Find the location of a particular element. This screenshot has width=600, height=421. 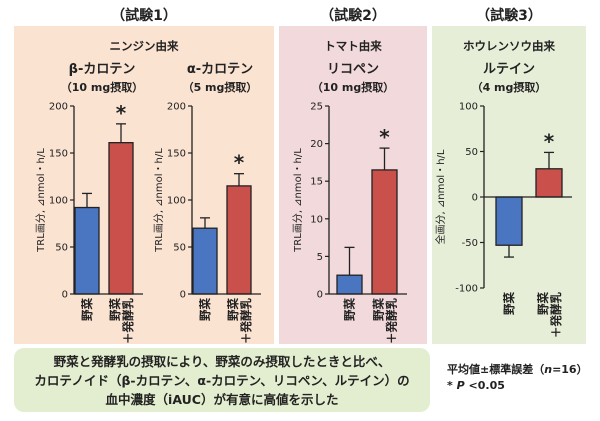

x-category-vegetable-lycopene: 野菜 is located at coordinates (350, 309).